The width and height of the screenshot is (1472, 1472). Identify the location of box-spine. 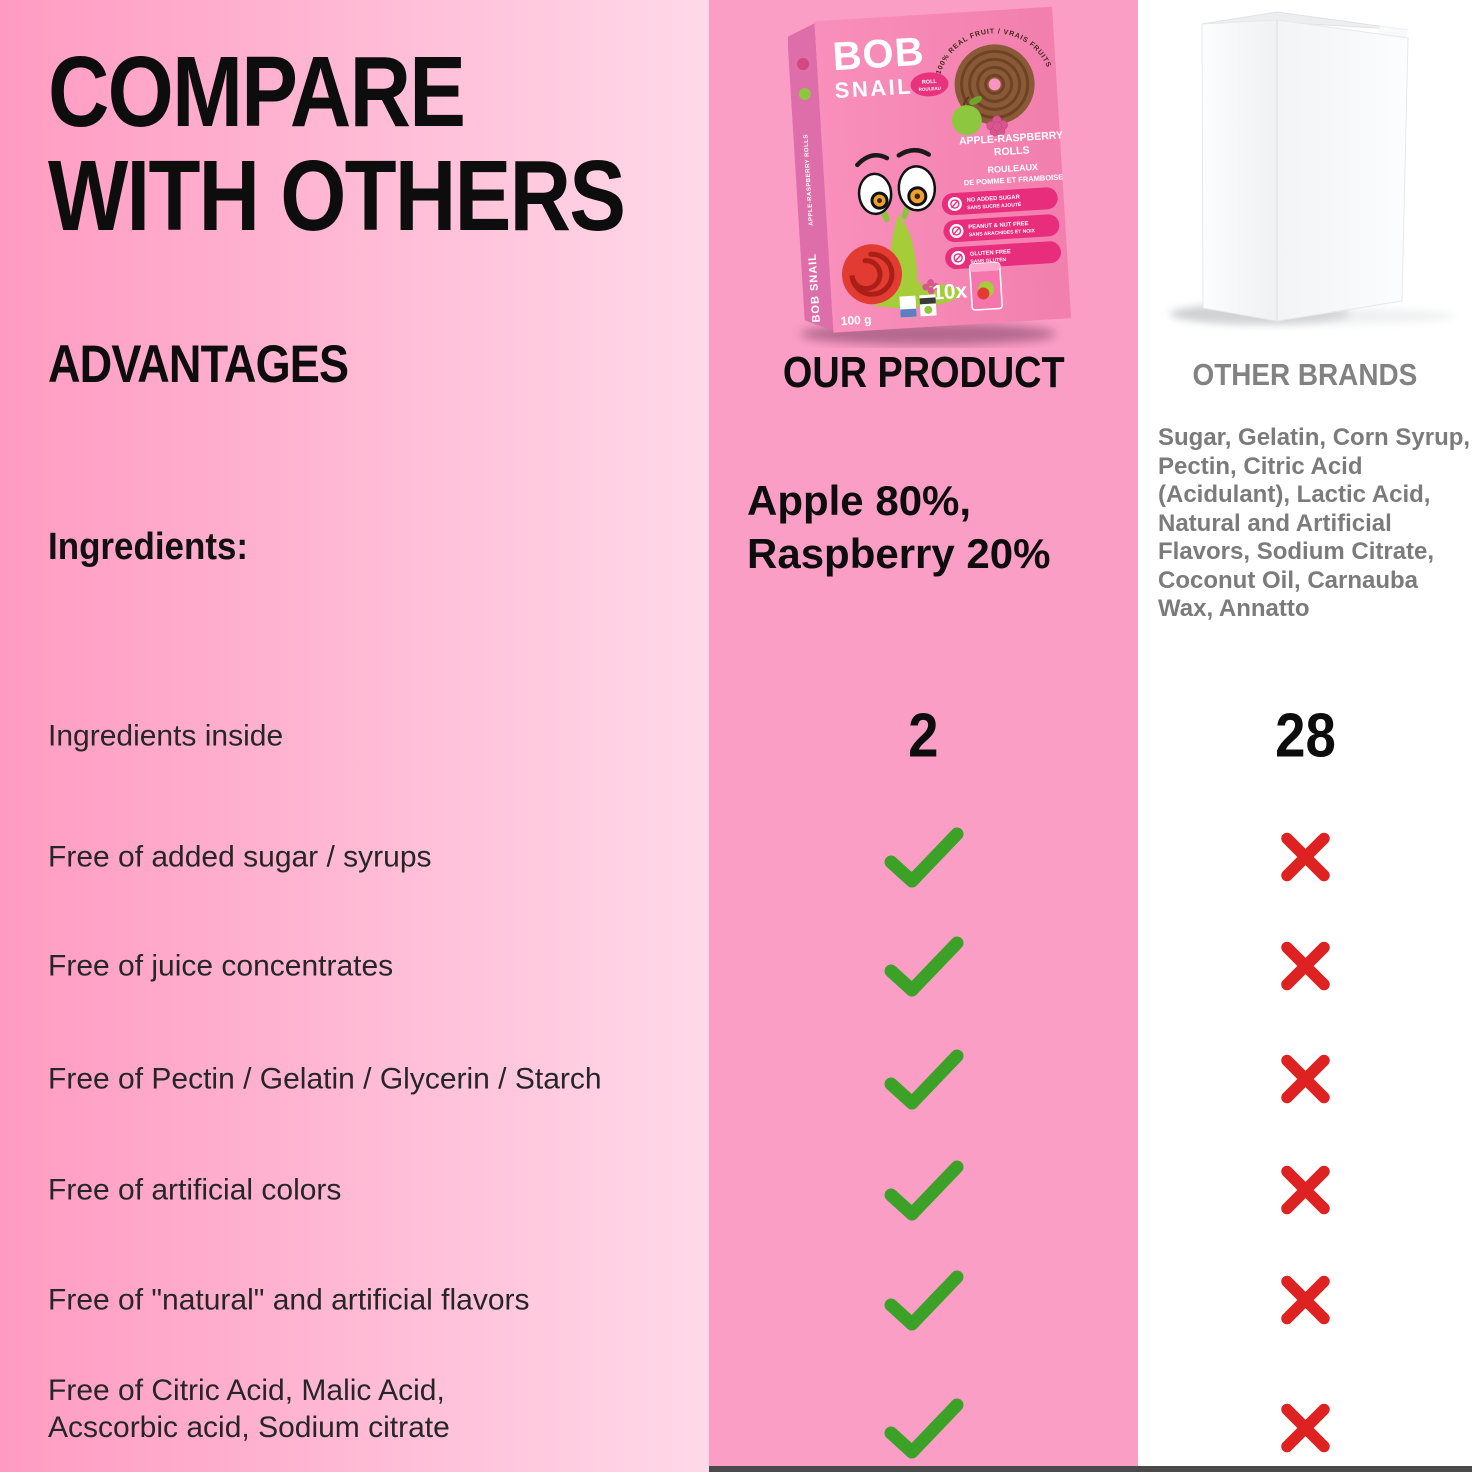
(811, 177).